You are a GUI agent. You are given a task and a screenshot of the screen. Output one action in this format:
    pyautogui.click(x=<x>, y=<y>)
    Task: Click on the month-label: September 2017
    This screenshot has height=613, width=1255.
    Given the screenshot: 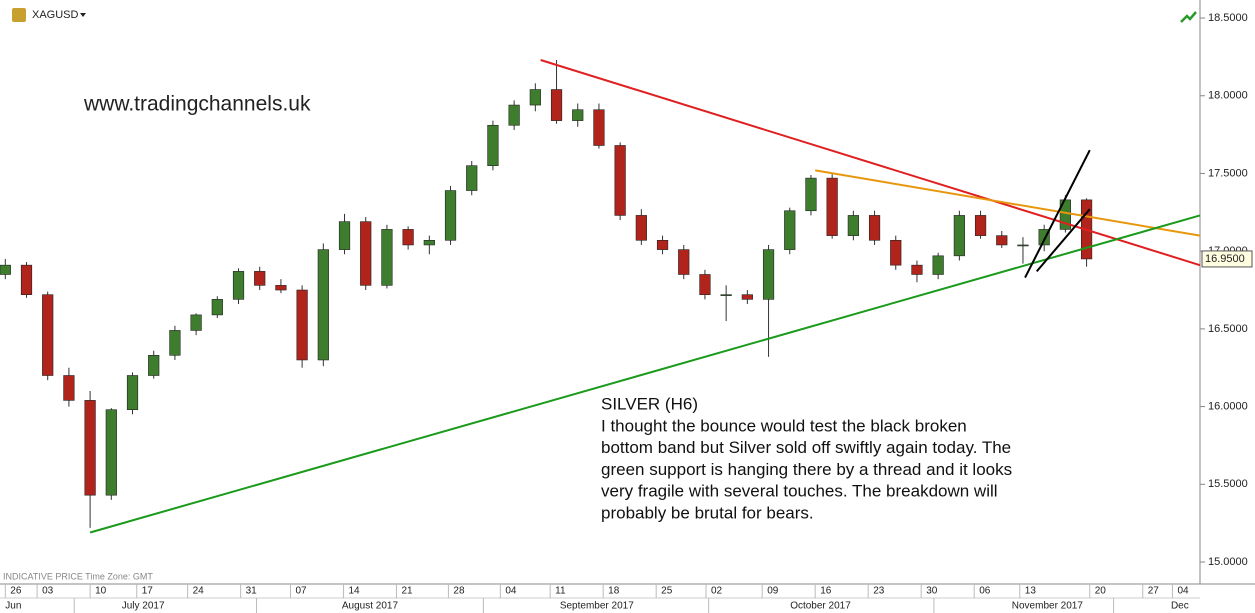 What is the action you would take?
    pyautogui.click(x=597, y=606)
    